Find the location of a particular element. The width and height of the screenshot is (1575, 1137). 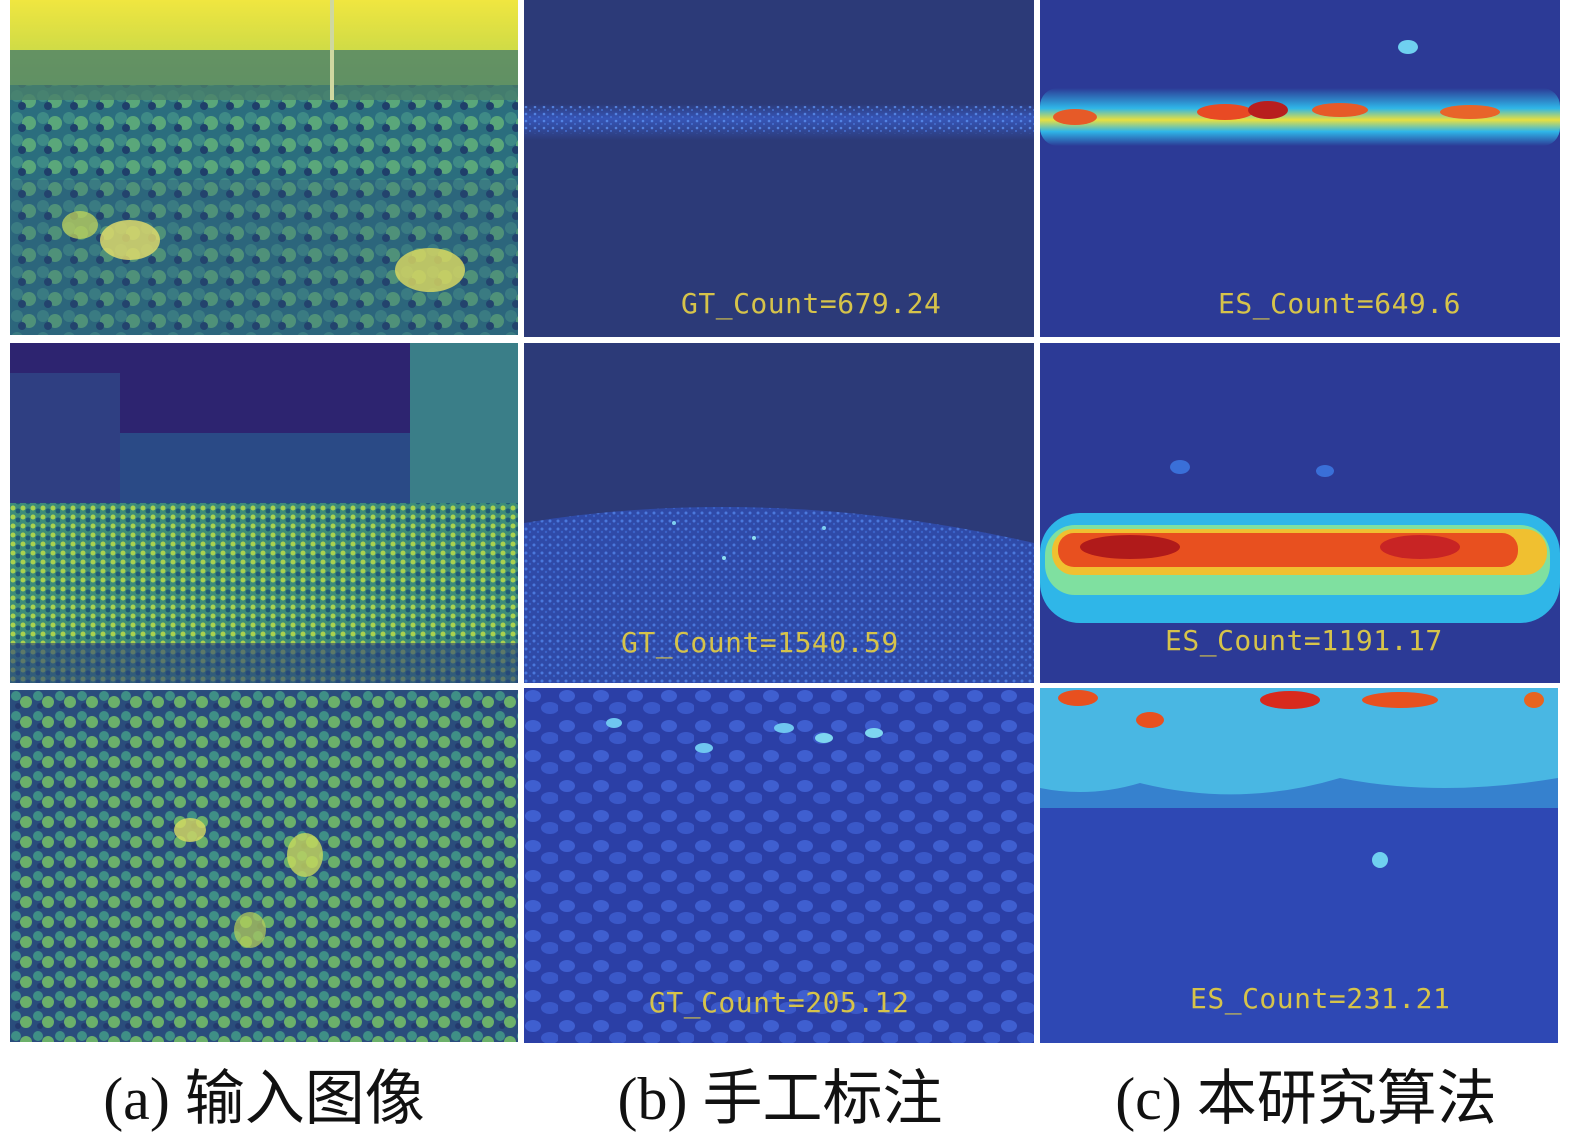

gt-density-map-2: GT_Count=1540.59 is located at coordinates (779, 513).